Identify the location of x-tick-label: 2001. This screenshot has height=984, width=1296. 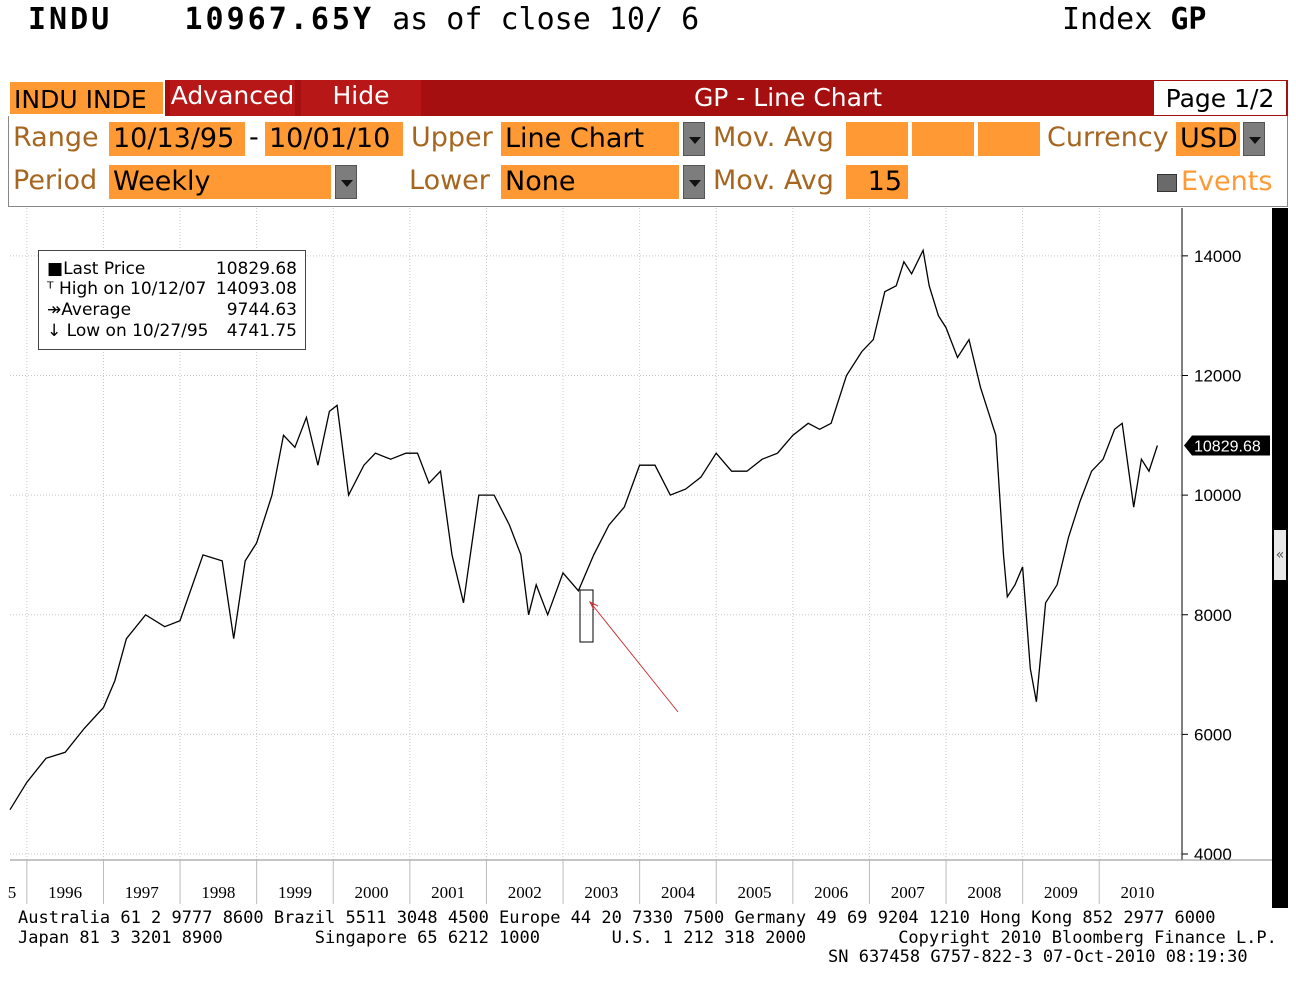
(448, 892).